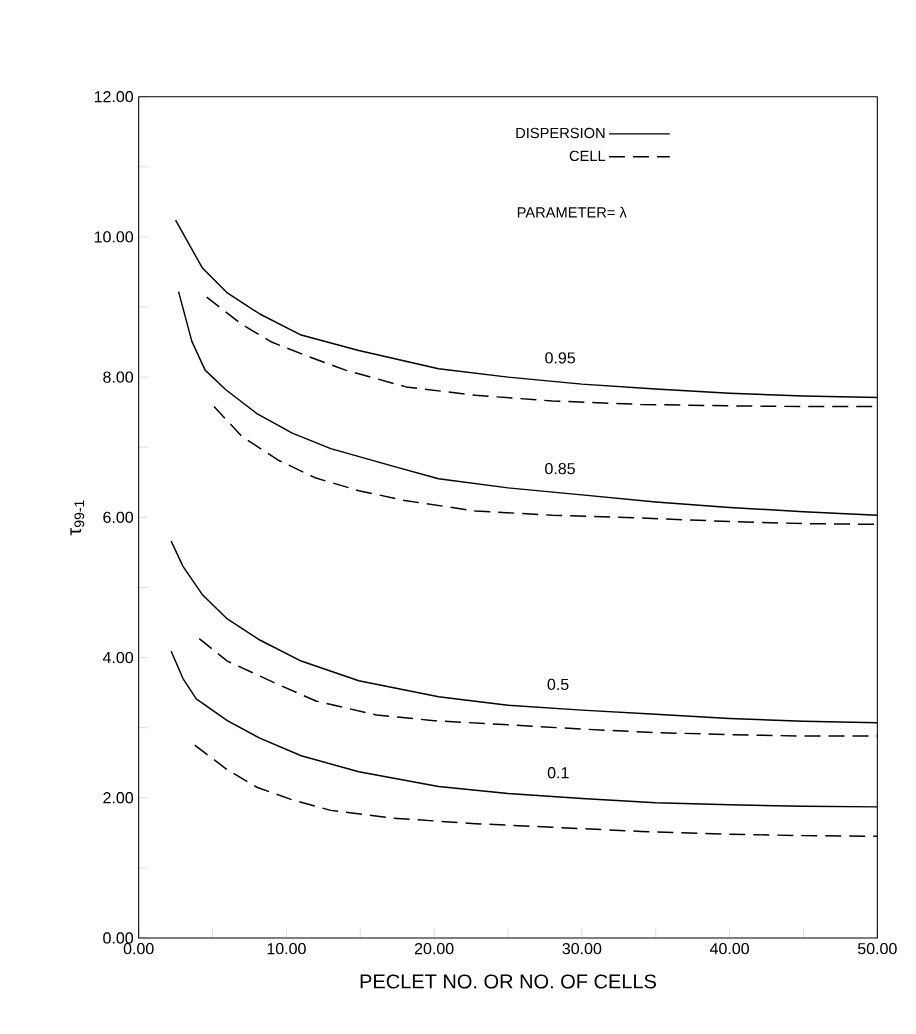  Describe the element at coordinates (118, 798) in the screenshot. I see `y-tick-label: 2.00` at that location.